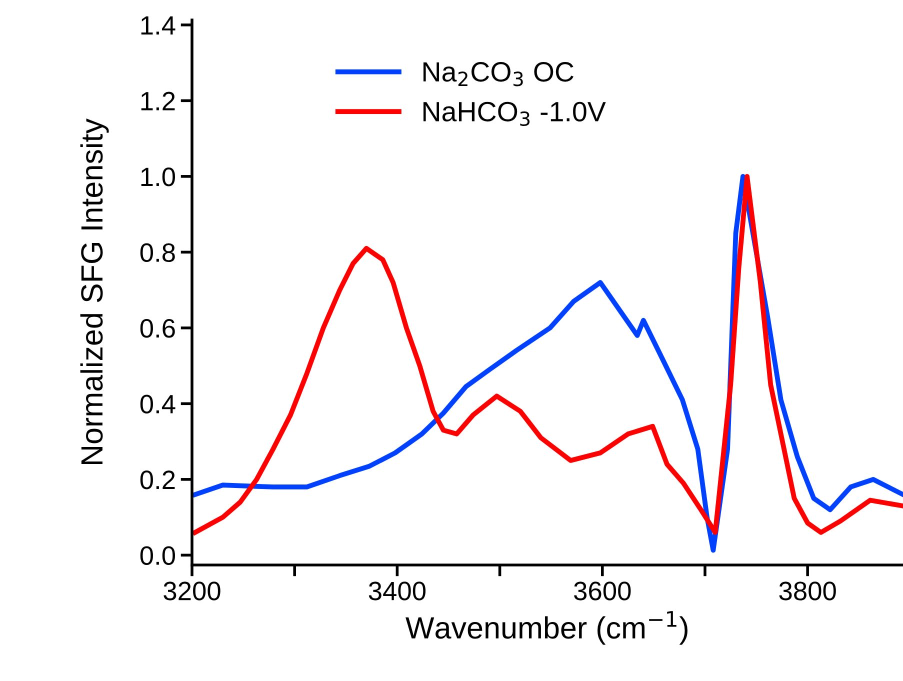 This screenshot has height=681, width=903. What do you see at coordinates (192, 591) in the screenshot?
I see `x-tick-label: 3200` at bounding box center [192, 591].